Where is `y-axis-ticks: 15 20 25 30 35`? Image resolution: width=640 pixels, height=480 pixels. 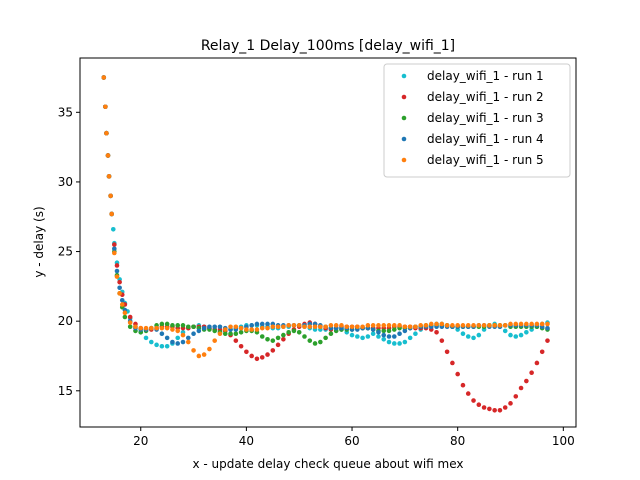 y-axis-ticks: 15 20 25 30 35 is located at coordinates (69, 251).